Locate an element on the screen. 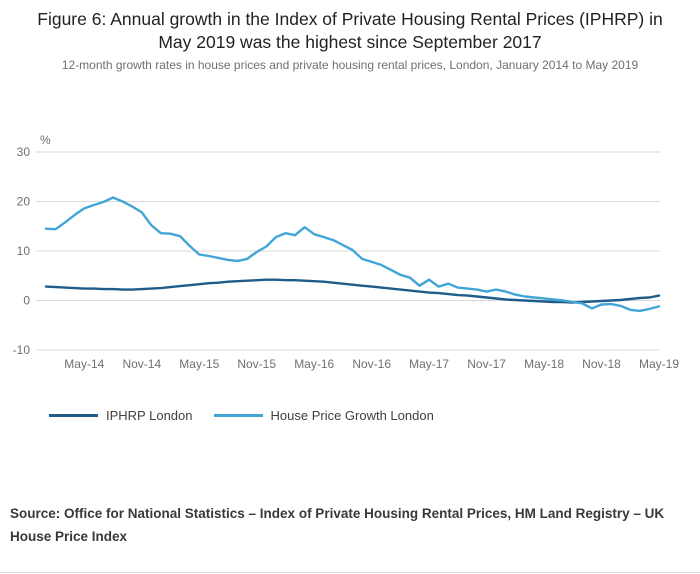 The width and height of the screenshot is (700, 574). x-tick-label: Nov-14 is located at coordinates (141, 364).